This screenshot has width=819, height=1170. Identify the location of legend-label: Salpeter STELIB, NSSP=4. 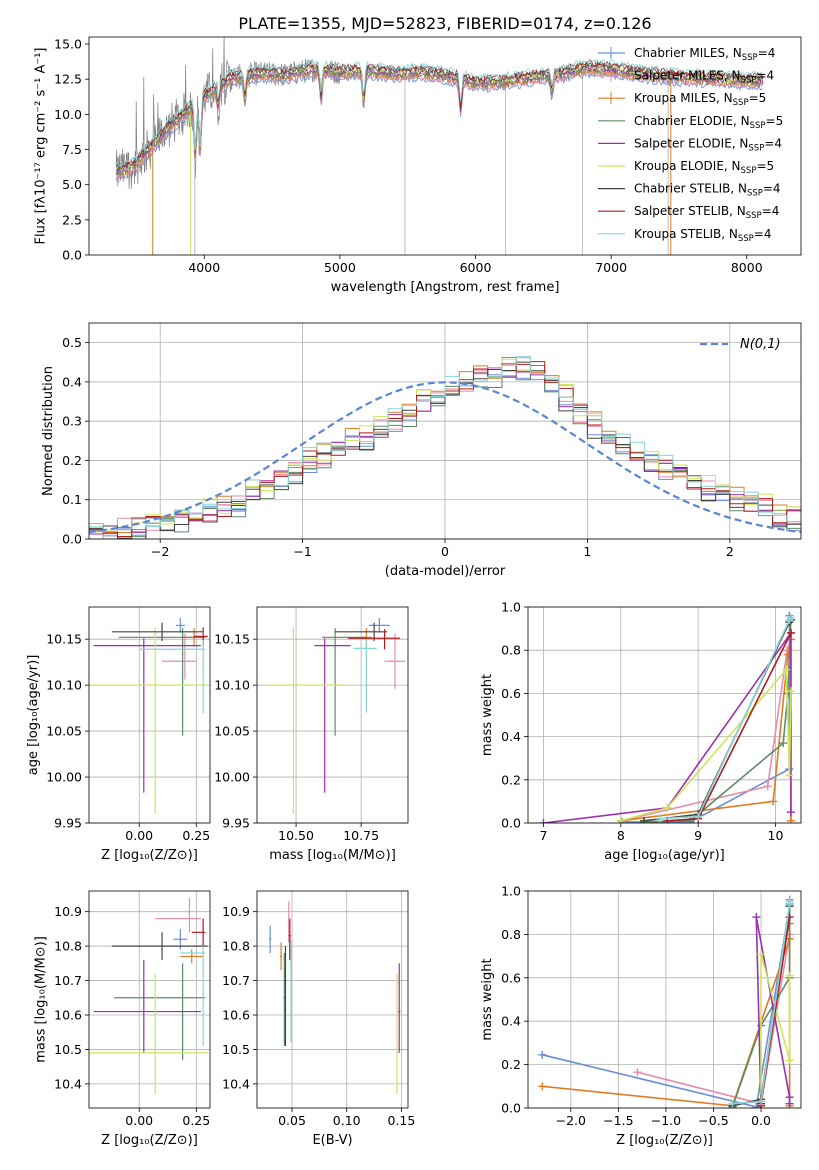
(706, 212).